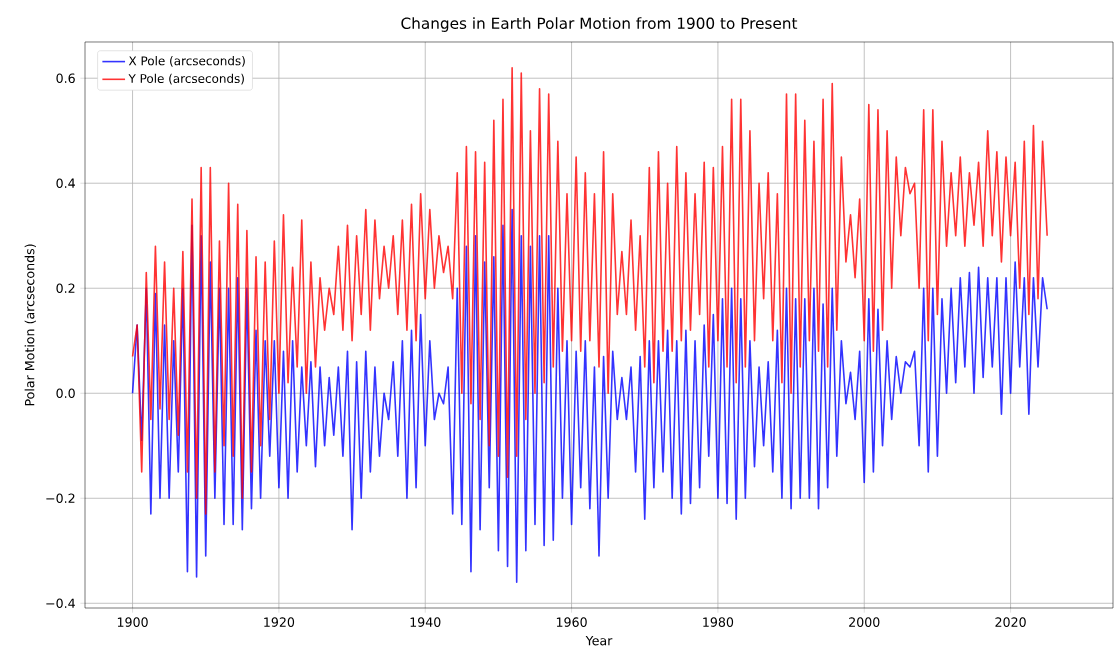 The height and width of the screenshot is (661, 1118). Describe the element at coordinates (30, 325) in the screenshot. I see `y-axis-title: Polar Motion (arcseconds)` at that location.